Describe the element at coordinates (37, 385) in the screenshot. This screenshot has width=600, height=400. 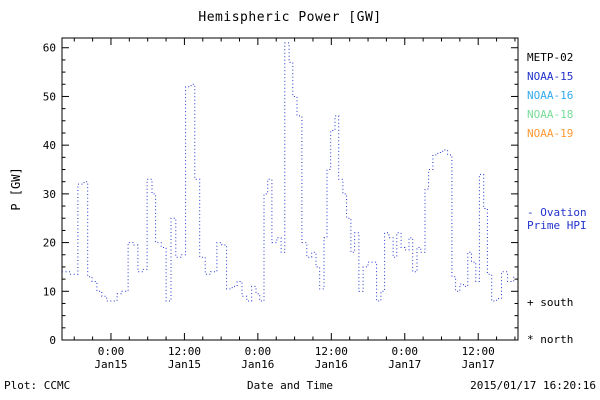
I see `plot-credit: Plot: CCMC` at that location.